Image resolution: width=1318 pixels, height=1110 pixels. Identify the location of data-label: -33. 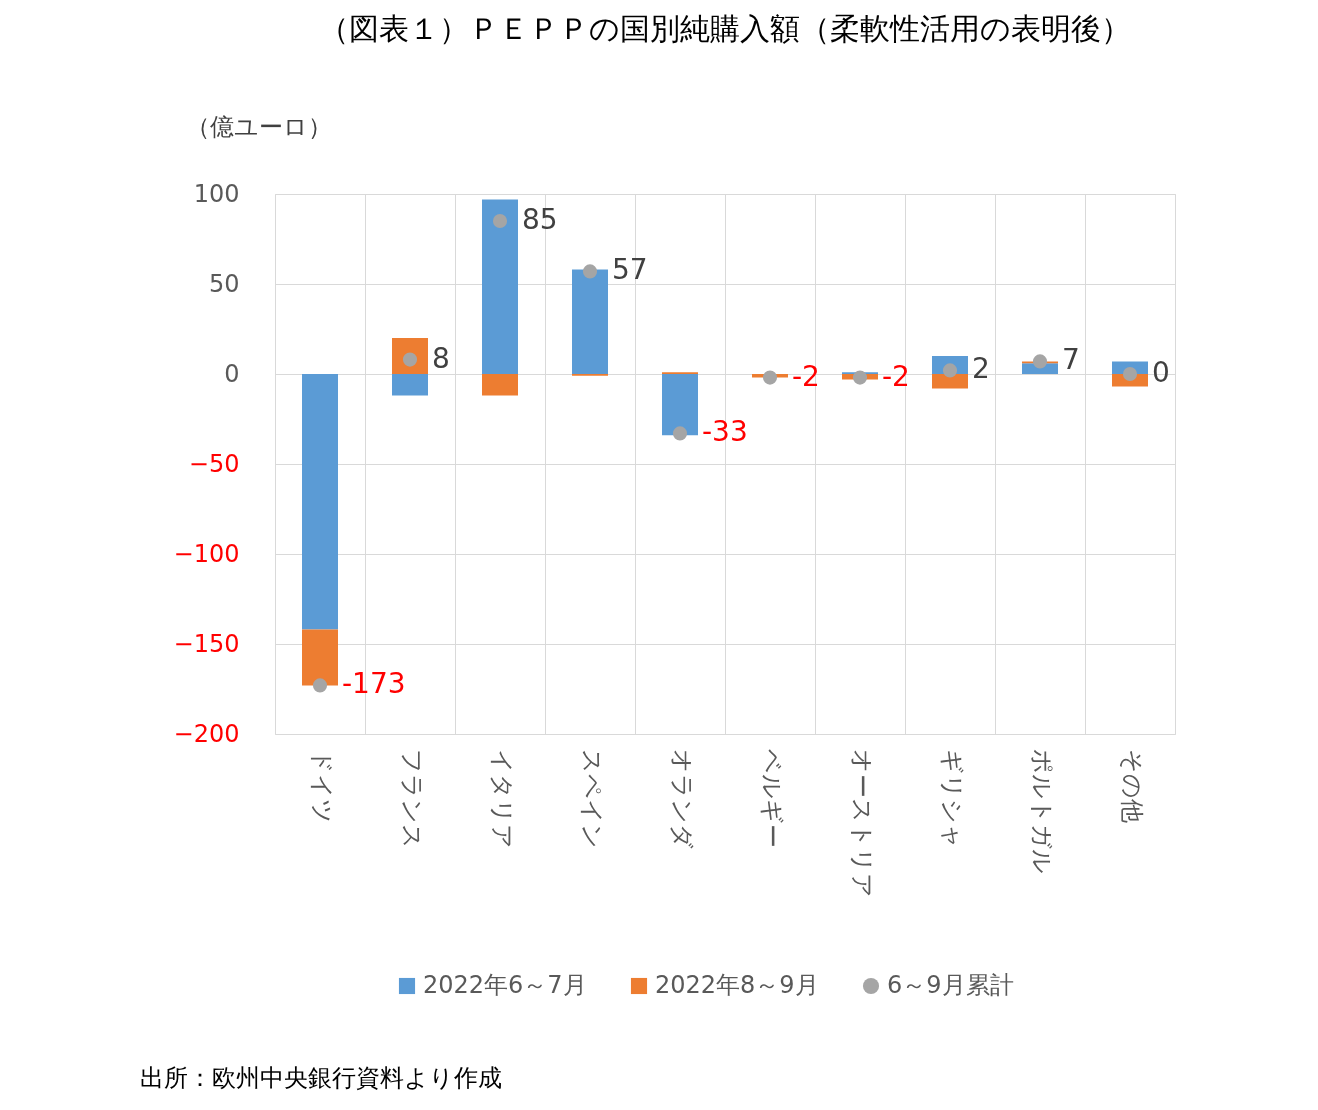
(725, 432).